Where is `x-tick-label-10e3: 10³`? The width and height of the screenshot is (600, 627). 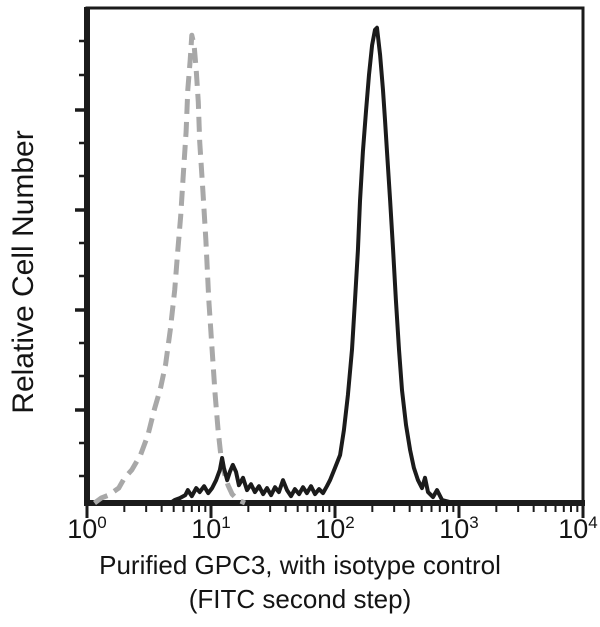 x-tick-label-10e3: 10³ is located at coordinates (459, 528).